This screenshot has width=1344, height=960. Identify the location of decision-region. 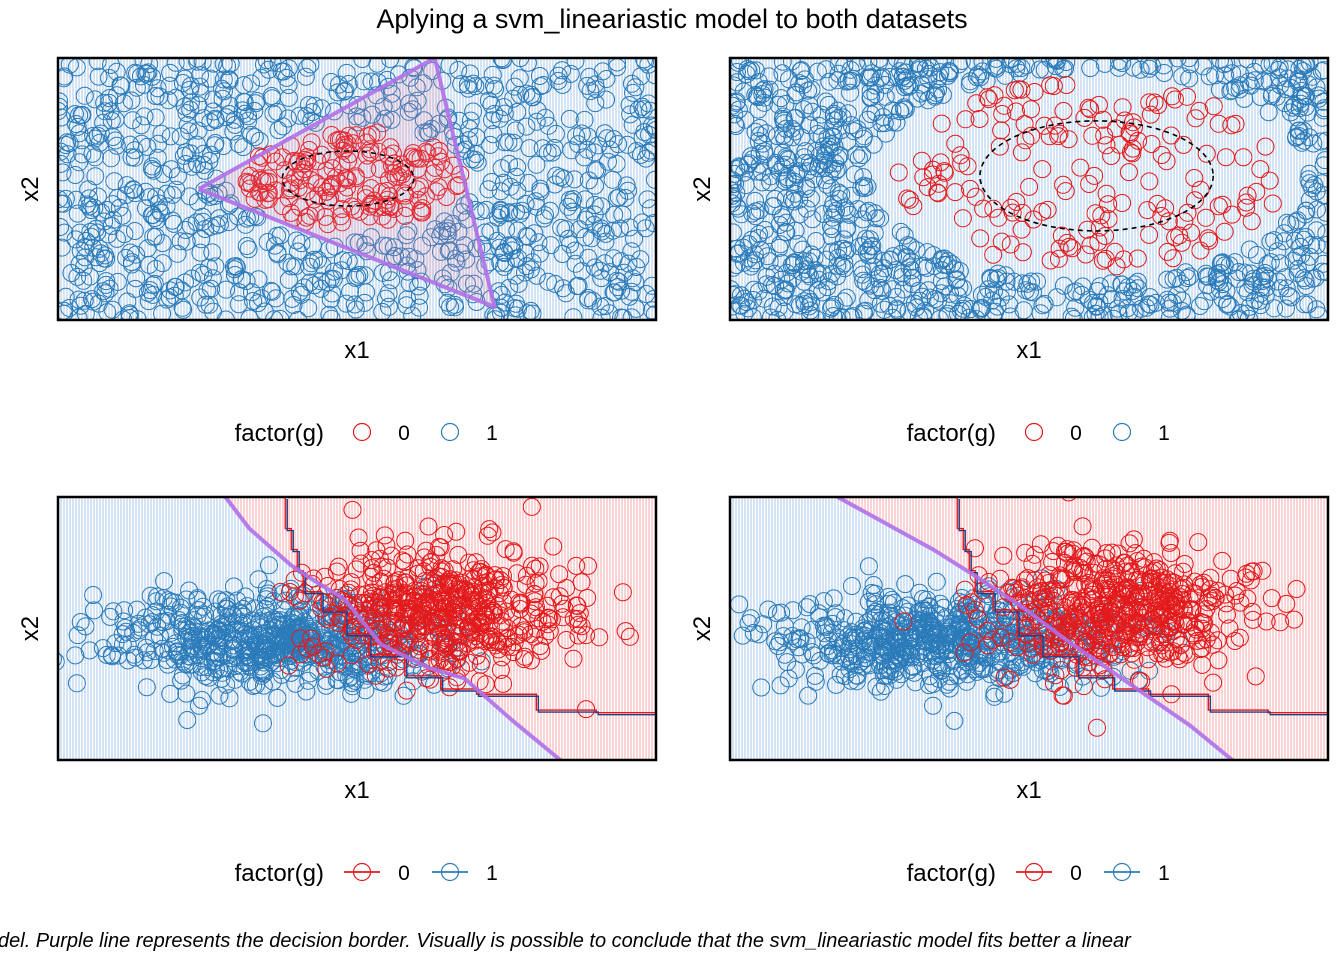
(346, 182).